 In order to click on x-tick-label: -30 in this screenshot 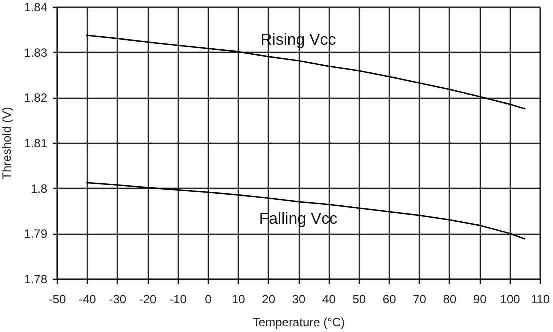, I will do `click(118, 299)`.